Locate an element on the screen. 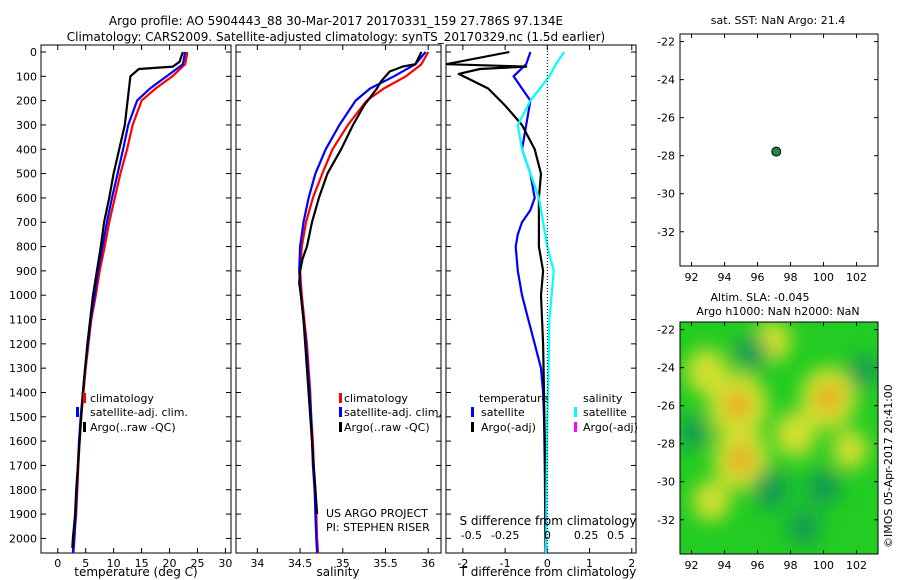 The height and width of the screenshot is (580, 900). sst_map-ytick-label: -32 is located at coordinates (666, 232).